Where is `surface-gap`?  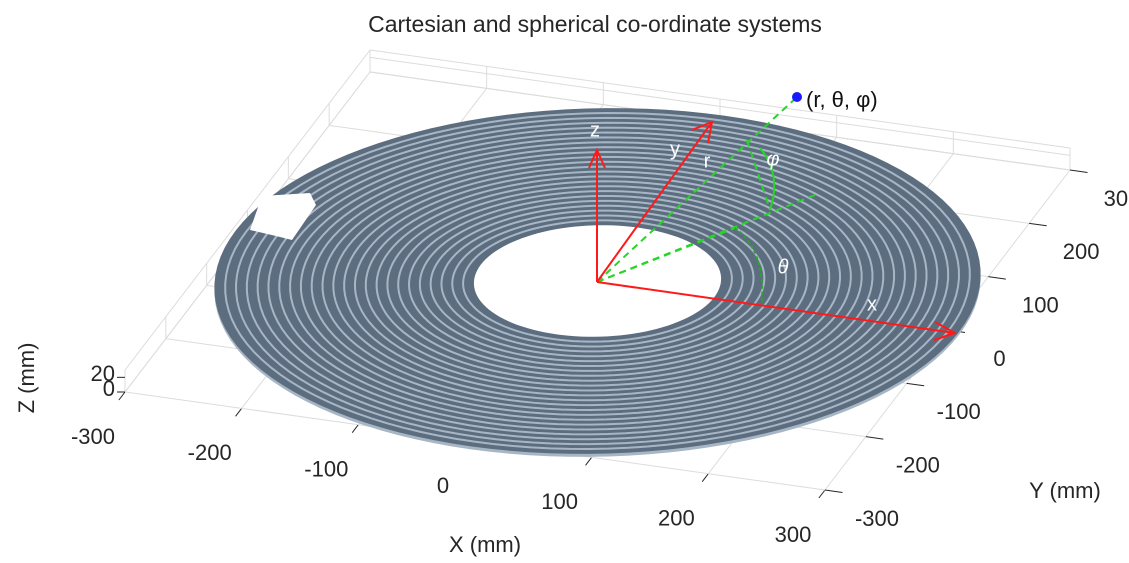
surface-gap is located at coordinates (283, 216).